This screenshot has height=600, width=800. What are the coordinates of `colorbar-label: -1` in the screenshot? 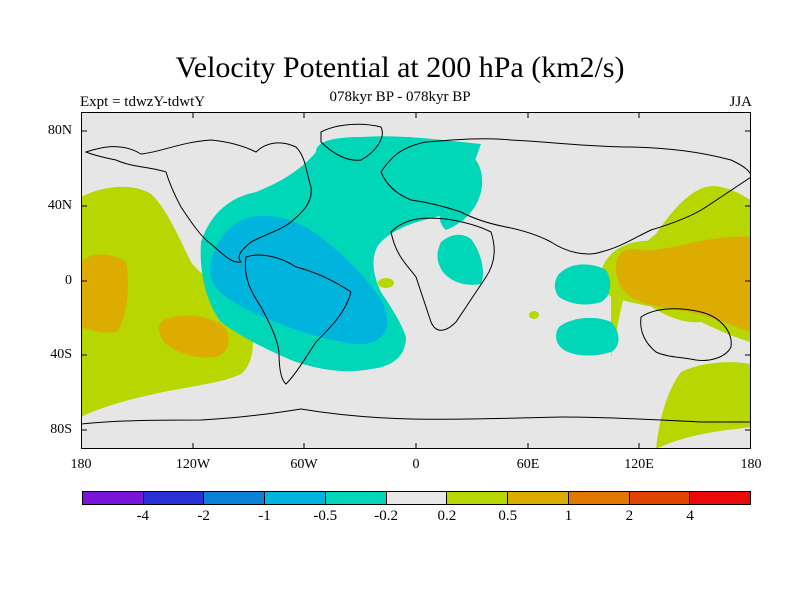 It's located at (264, 516).